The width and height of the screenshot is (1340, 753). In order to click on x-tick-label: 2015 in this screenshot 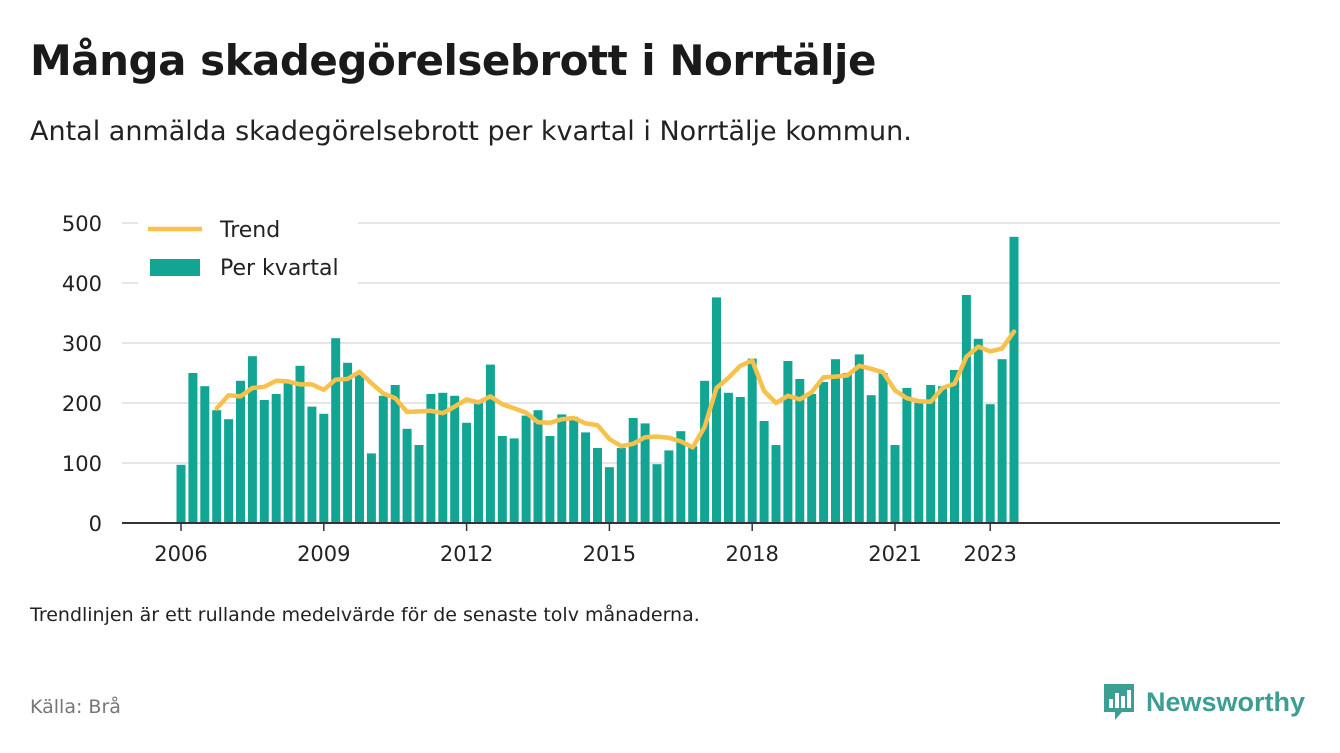, I will do `click(609, 554)`.